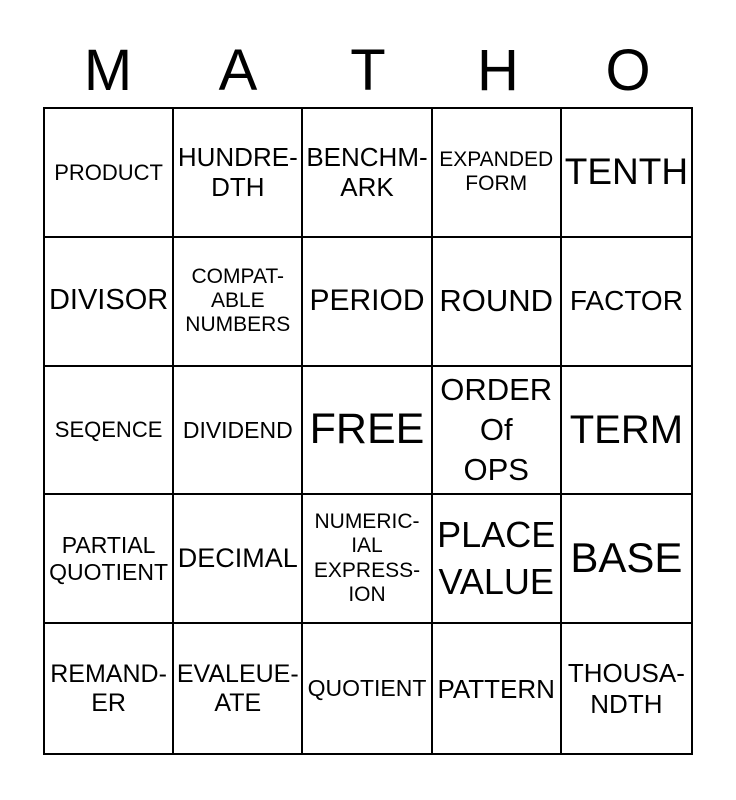 This screenshot has width=736, height=800. Describe the element at coordinates (110, 560) in the screenshot. I see `cell-partial-quotient: PARTIAL QUOTIENT` at that location.